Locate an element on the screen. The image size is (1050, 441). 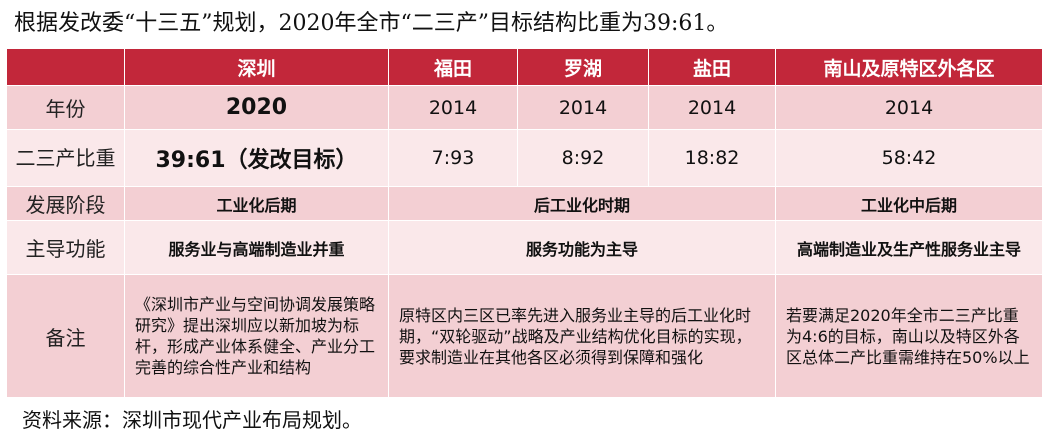
cell-year-shenzhen: 2020 is located at coordinates (256, 107).